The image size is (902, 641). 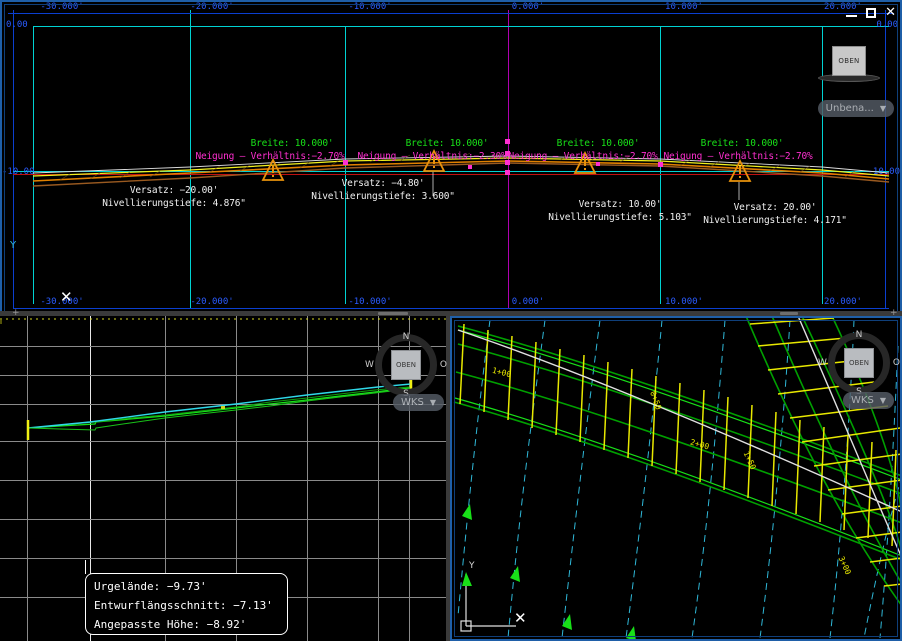 I want to click on viewcube-profile: OBEN N S W O, so click(x=406, y=365).